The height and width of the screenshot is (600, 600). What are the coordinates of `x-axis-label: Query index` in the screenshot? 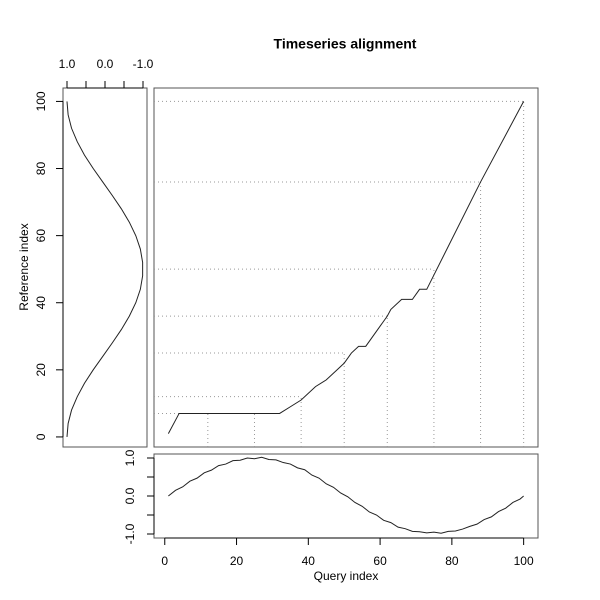 It's located at (346, 576).